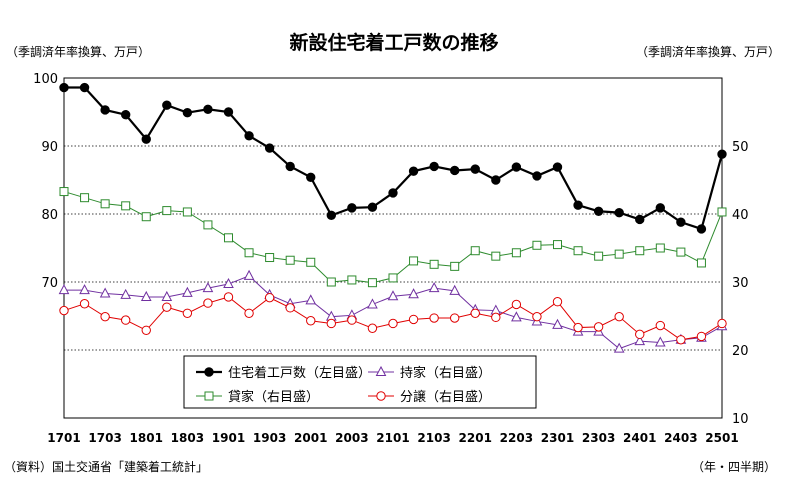 Image resolution: width=787 pixels, height=501 pixels. What do you see at coordinates (299, 373) in the screenshot?
I see `legend-label: 住宅着工戸数（左目盛）` at bounding box center [299, 373].